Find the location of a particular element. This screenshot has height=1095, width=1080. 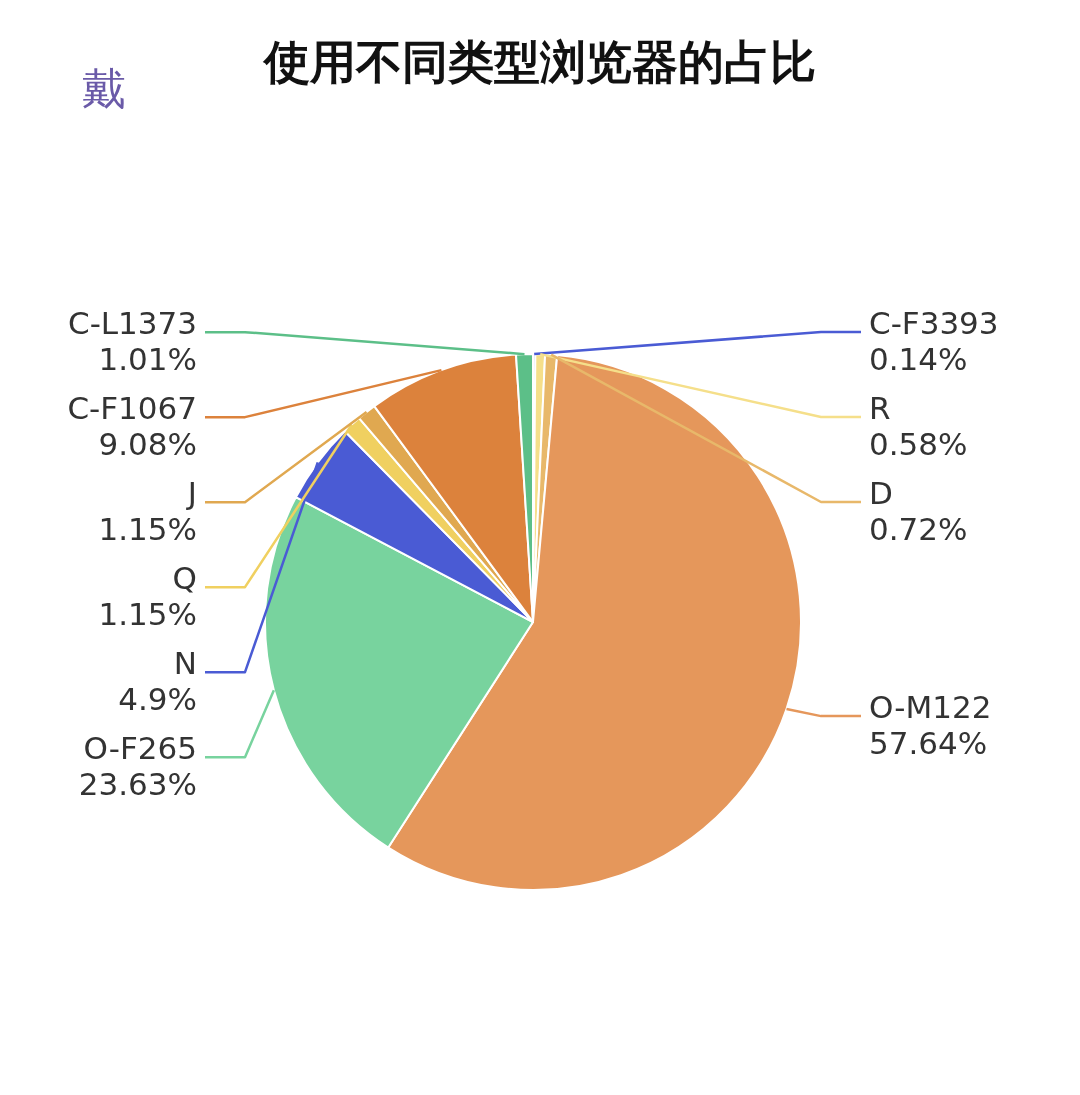

data-label: 0.14% is located at coordinates (918, 359).